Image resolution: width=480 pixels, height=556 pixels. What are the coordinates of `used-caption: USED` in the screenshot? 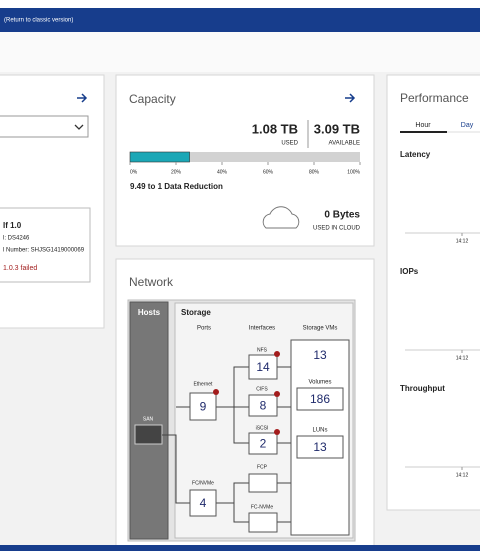 It's located at (289, 144).